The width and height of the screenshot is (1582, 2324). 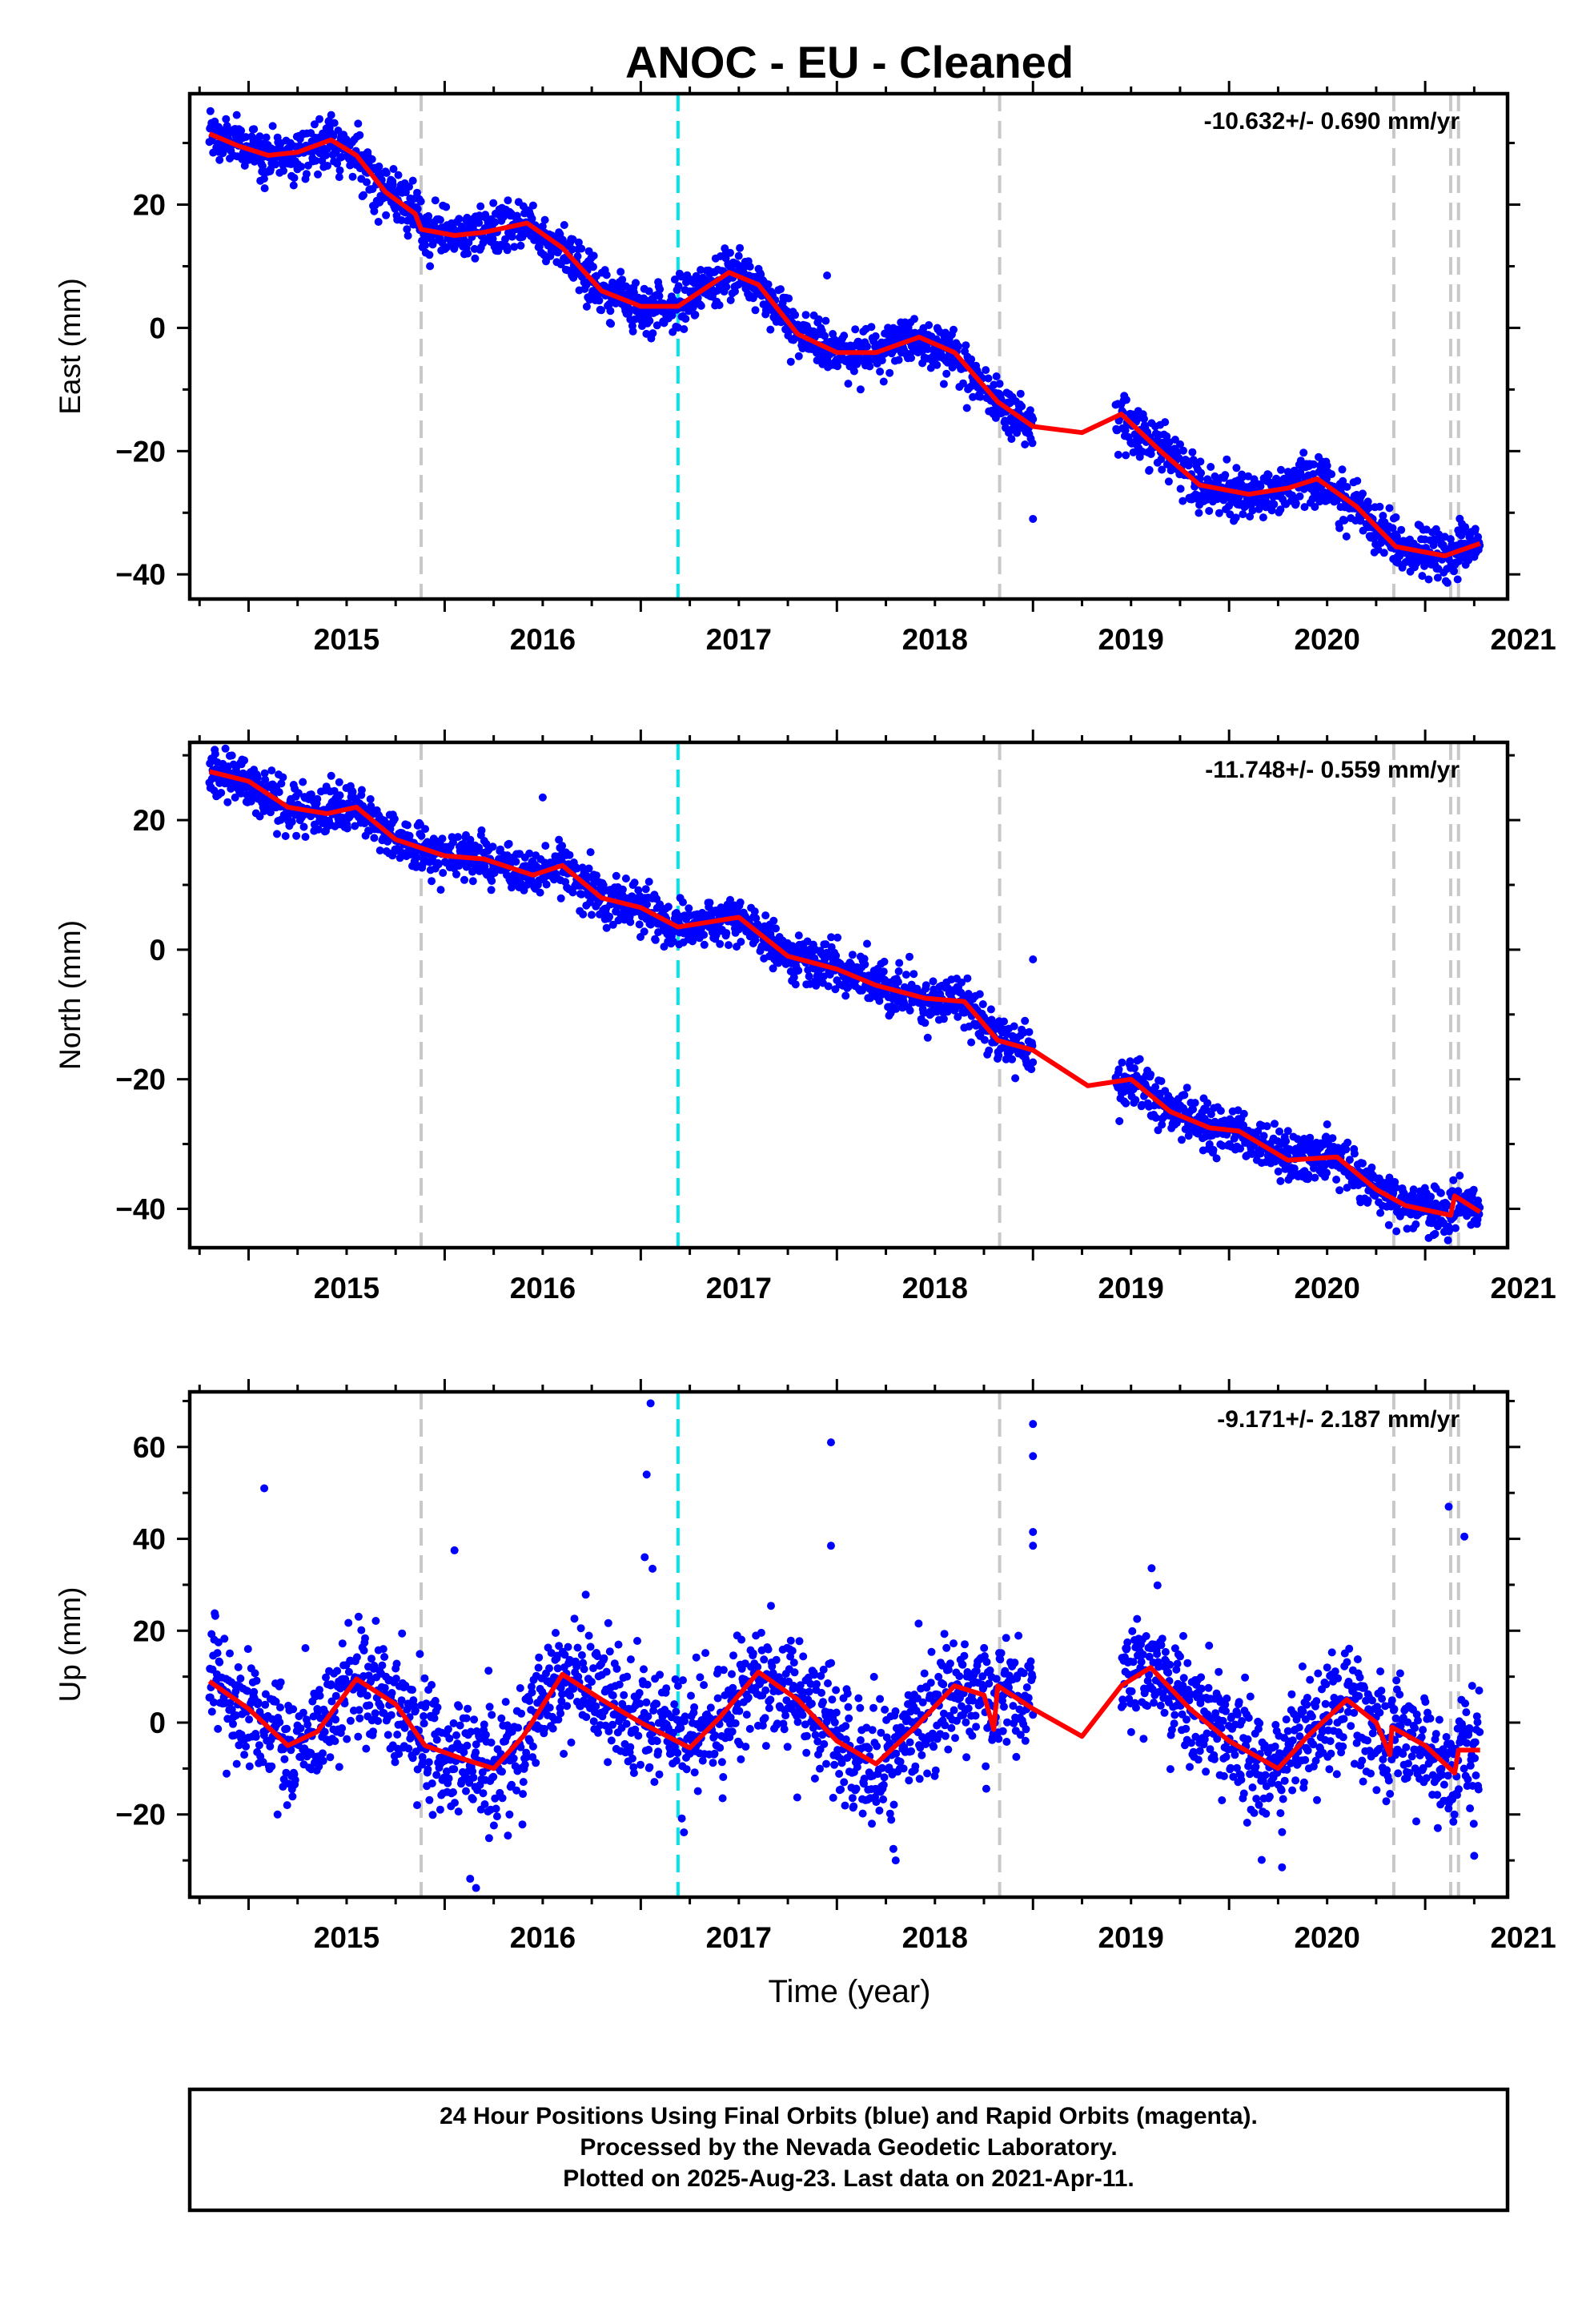 I want to click on x-tick-label: 2015, so click(x=346, y=1288).